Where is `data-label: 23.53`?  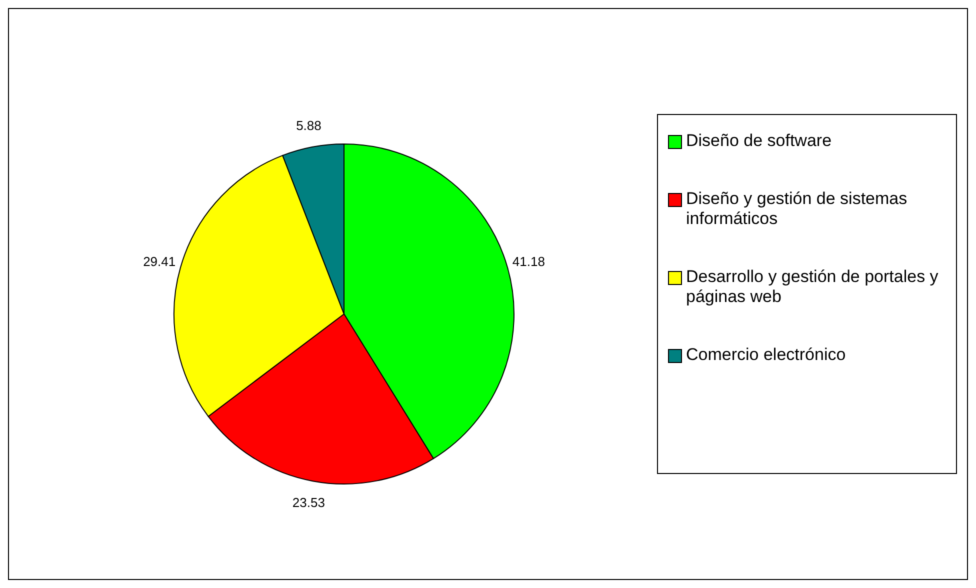 data-label: 23.53 is located at coordinates (308, 502).